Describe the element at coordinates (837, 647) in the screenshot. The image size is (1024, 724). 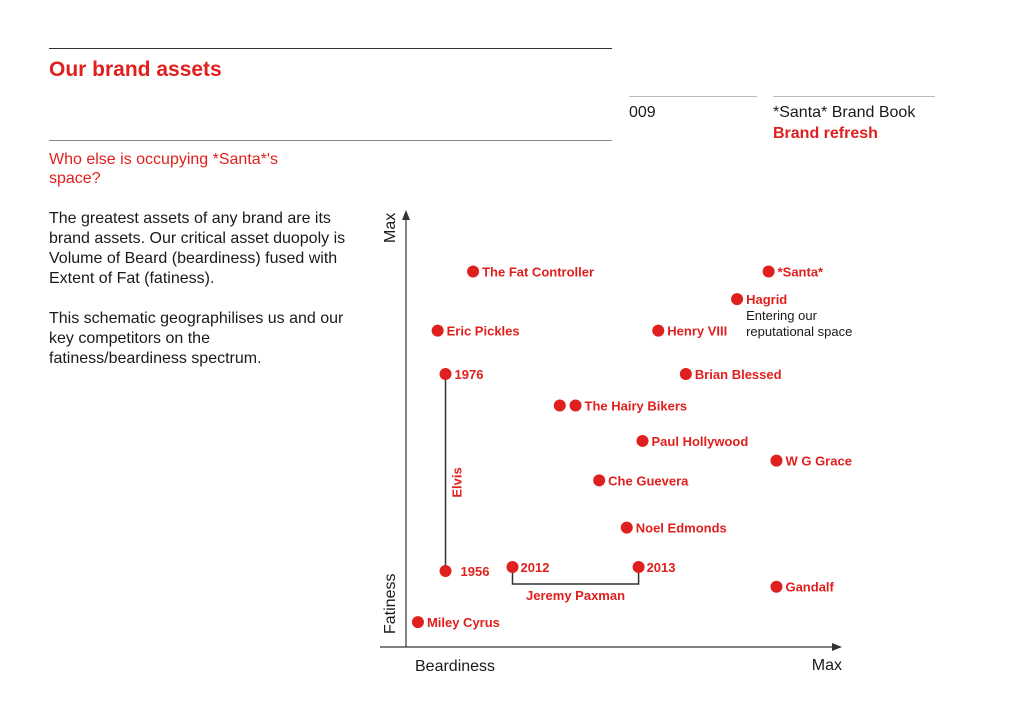
I see `x-axis-arrow` at that location.